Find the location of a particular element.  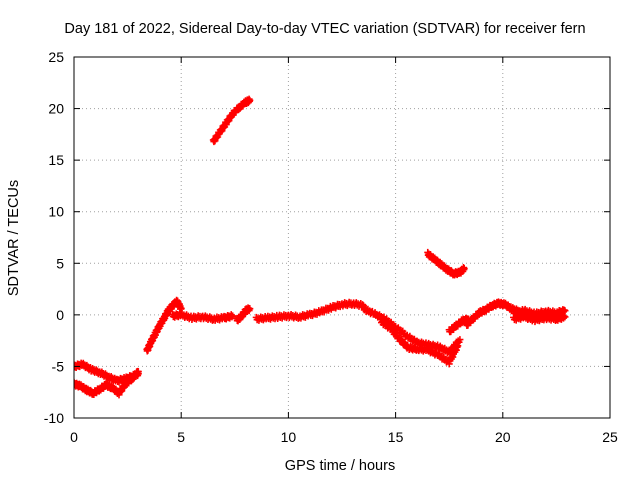

series-track-d is located at coordinates (203, 316).